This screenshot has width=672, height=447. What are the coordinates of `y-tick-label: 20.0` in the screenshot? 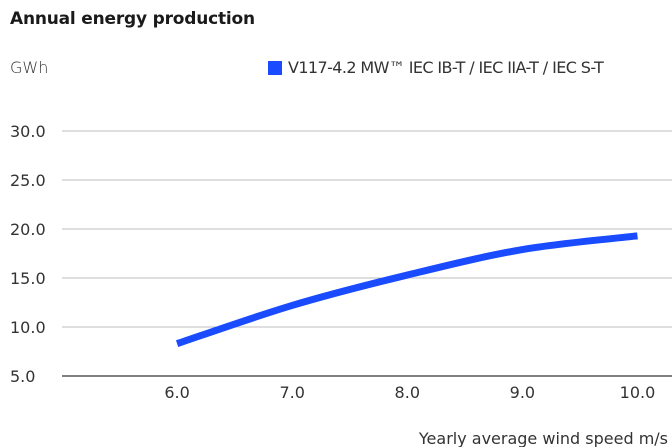 It's located at (28, 229).